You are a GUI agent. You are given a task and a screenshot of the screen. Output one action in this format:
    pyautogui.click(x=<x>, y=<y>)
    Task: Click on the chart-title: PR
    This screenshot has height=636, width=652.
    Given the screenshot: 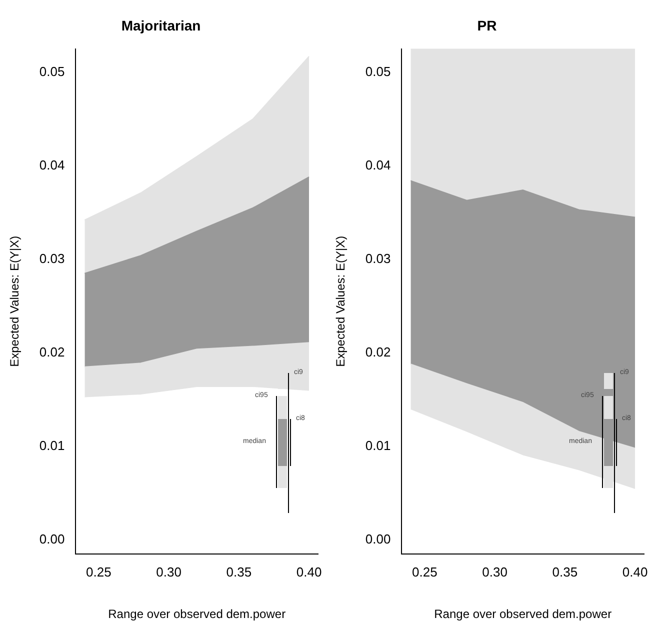 What is the action you would take?
    pyautogui.click(x=487, y=25)
    